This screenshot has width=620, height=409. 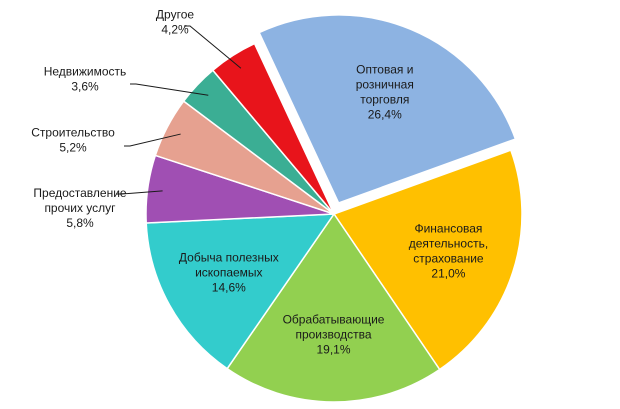 I want to click on slice-value-label: 4,2%, so click(x=175, y=30).